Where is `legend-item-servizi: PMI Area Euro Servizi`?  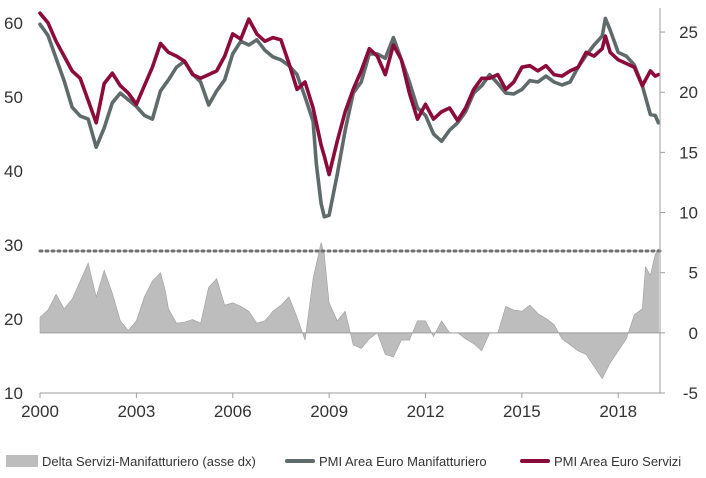 legend-item-servizi: PMI Area Euro Servizi is located at coordinates (600, 461).